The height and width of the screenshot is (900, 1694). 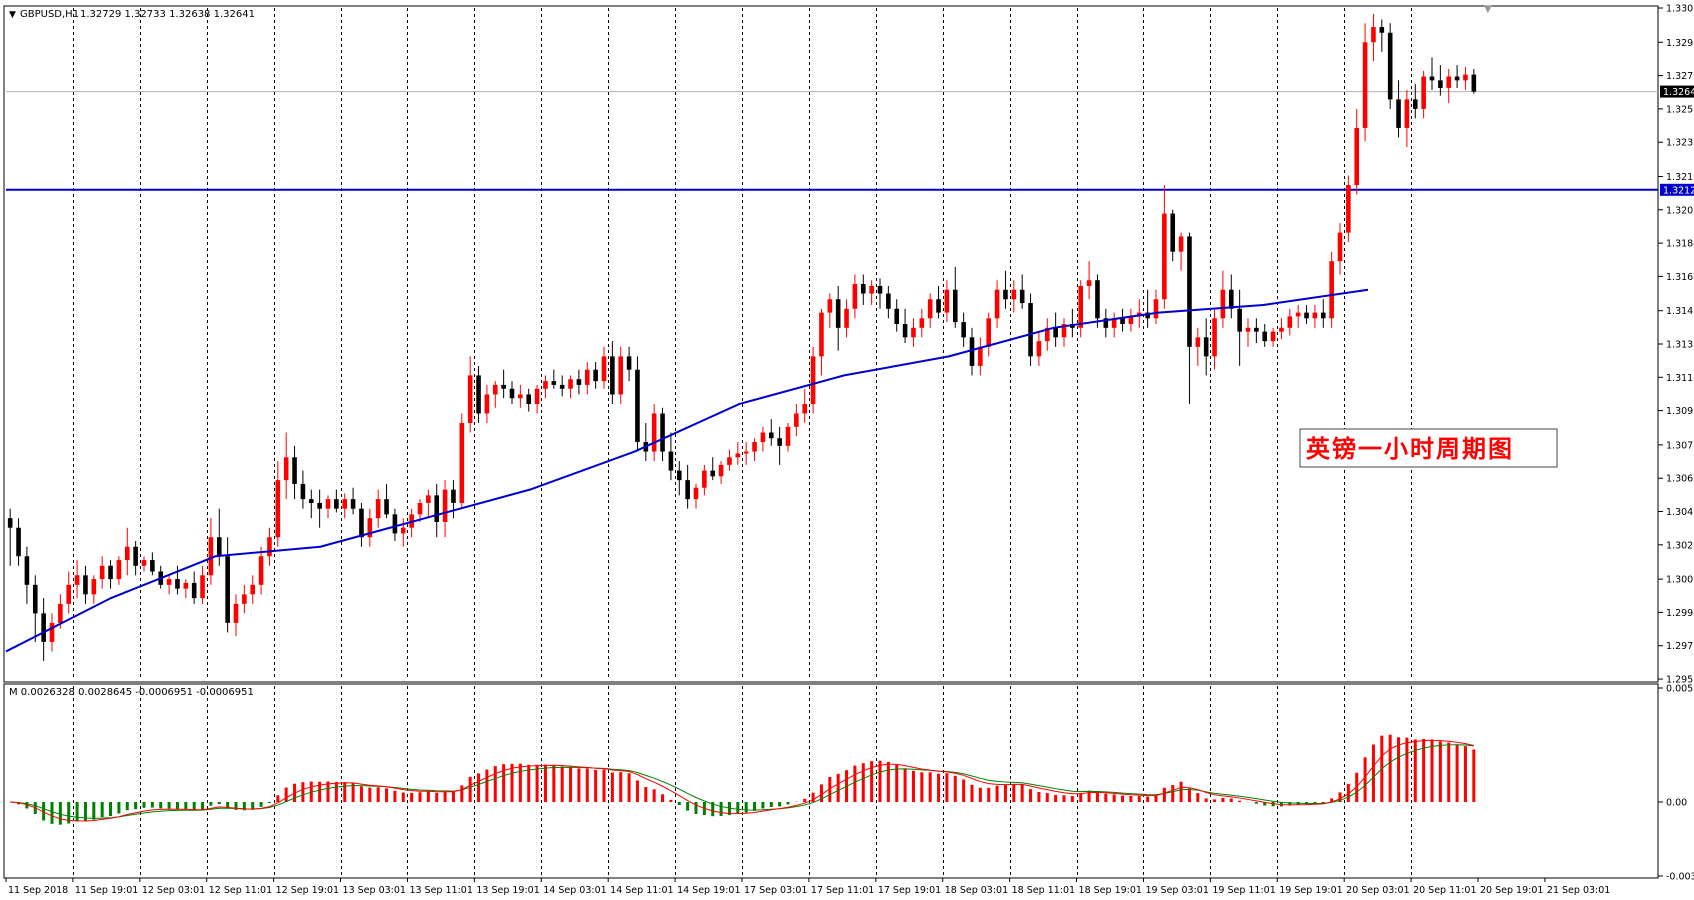 I want to click on indicator-histogram, so click(x=746, y=779).